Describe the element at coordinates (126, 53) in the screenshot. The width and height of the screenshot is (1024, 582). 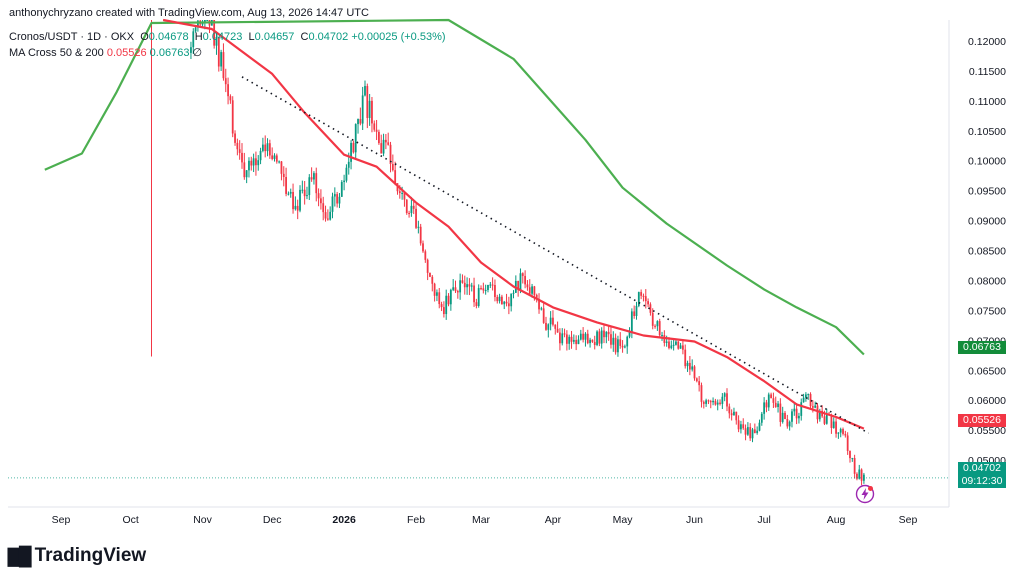
I see `ma50-value: 0.05526` at that location.